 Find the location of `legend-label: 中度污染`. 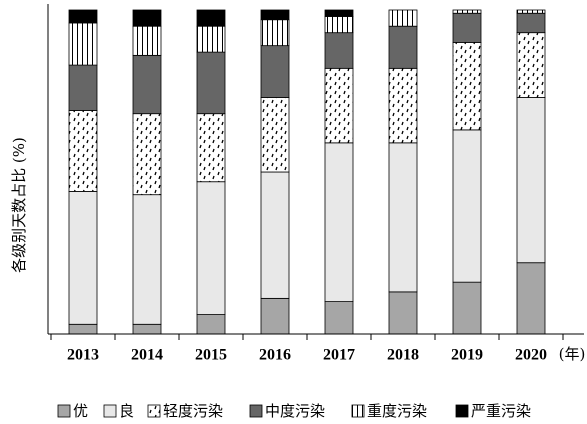

legend-label: 中度污染 is located at coordinates (295, 411).